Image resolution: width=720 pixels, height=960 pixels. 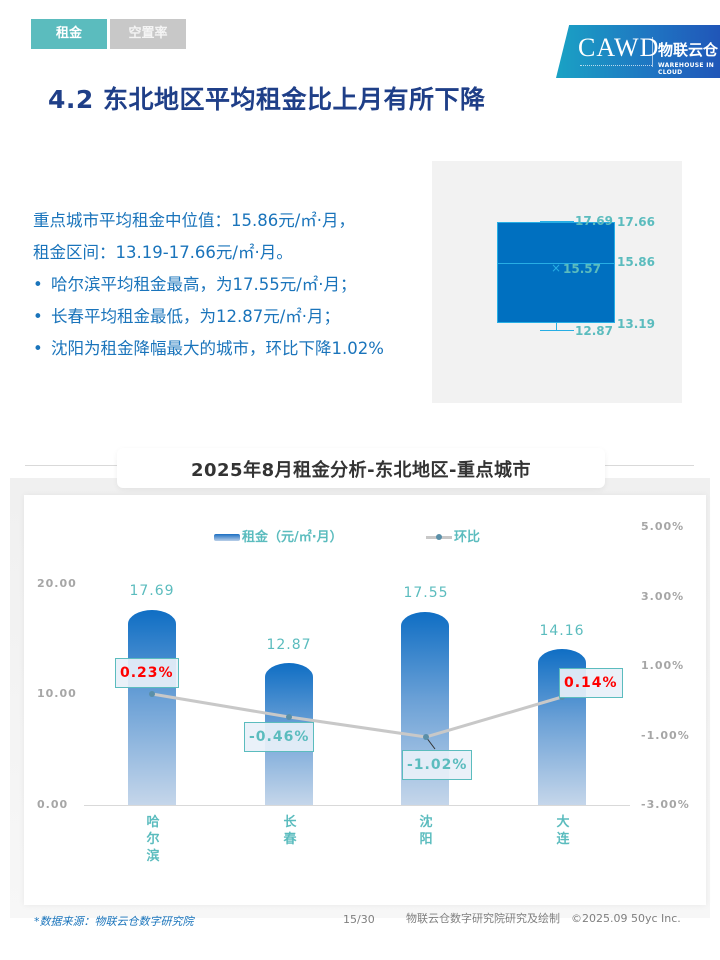 I want to click on bar-value-label: 14.16, so click(x=562, y=631).